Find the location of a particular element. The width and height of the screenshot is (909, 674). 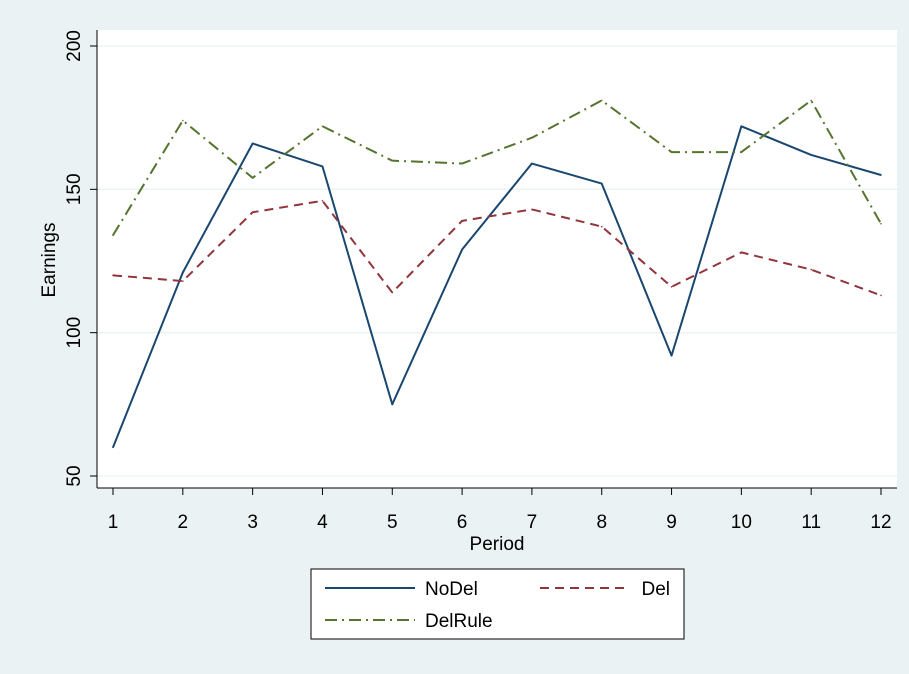

legend-label-del: Del is located at coordinates (655, 589).